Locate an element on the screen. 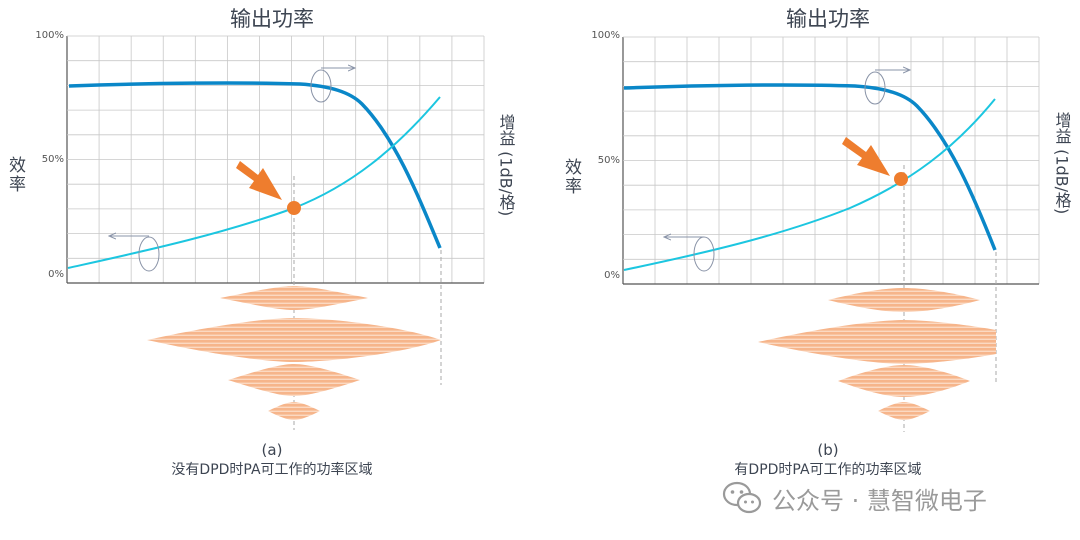  wechat-icon is located at coordinates (742, 497).